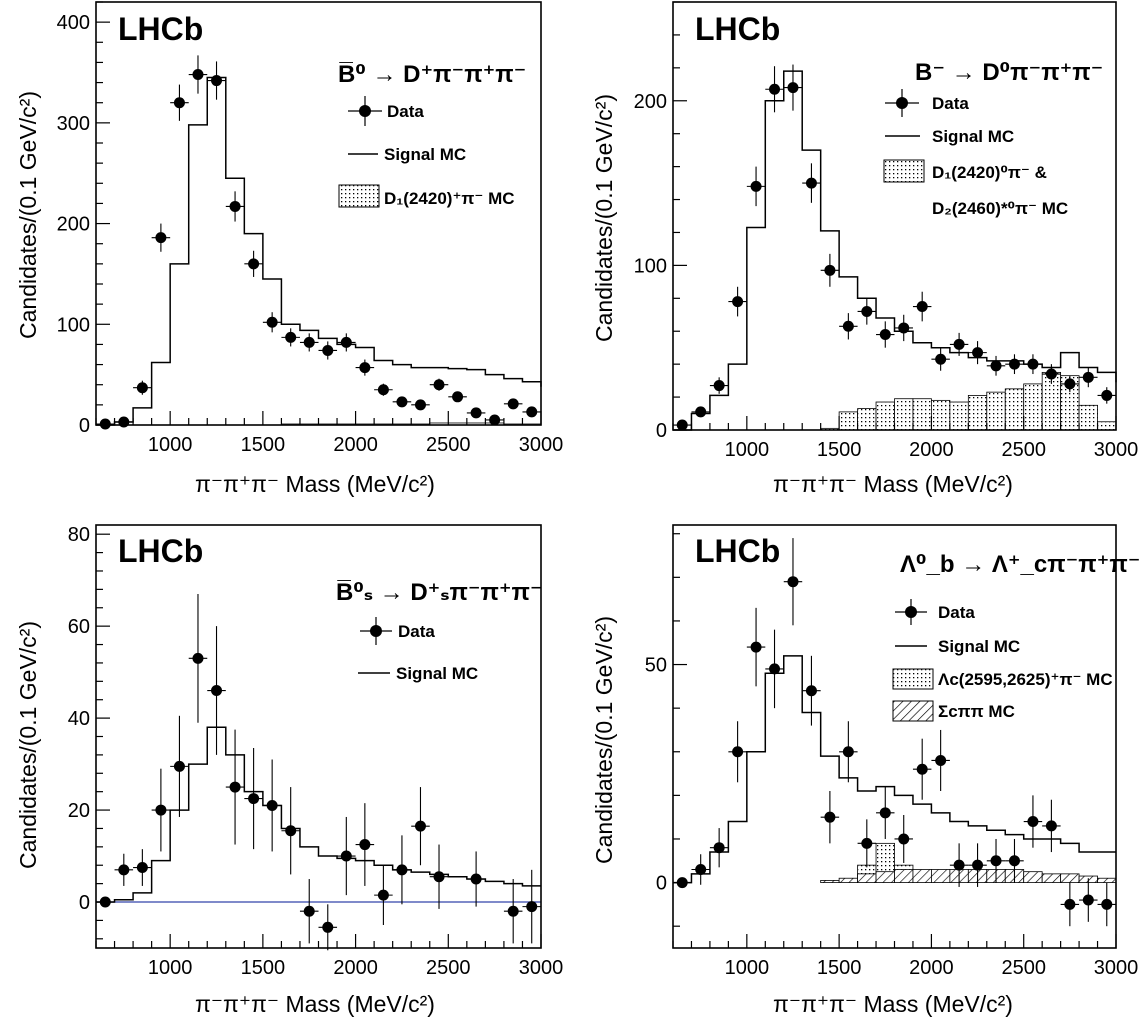 The width and height of the screenshot is (1144, 1026). I want to click on x-axis-label: π⁻π⁺π⁻ Mass (MeV/c²), so click(893, 1004).